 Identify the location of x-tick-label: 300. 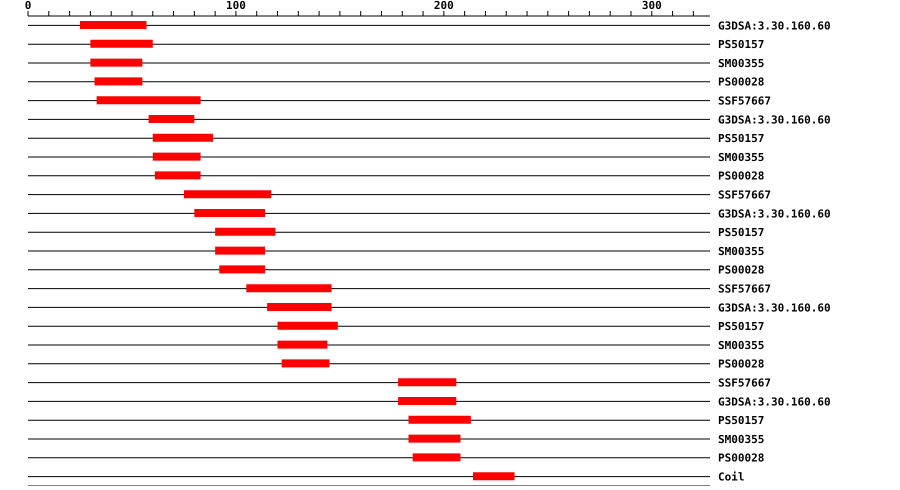
(652, 6).